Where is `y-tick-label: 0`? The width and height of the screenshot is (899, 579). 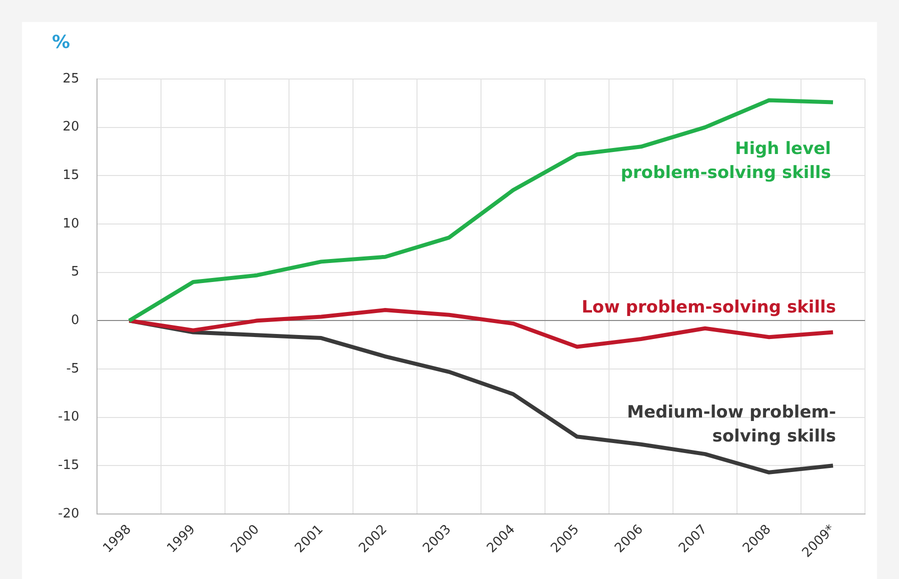
y-tick-label: 0 is located at coordinates (75, 320).